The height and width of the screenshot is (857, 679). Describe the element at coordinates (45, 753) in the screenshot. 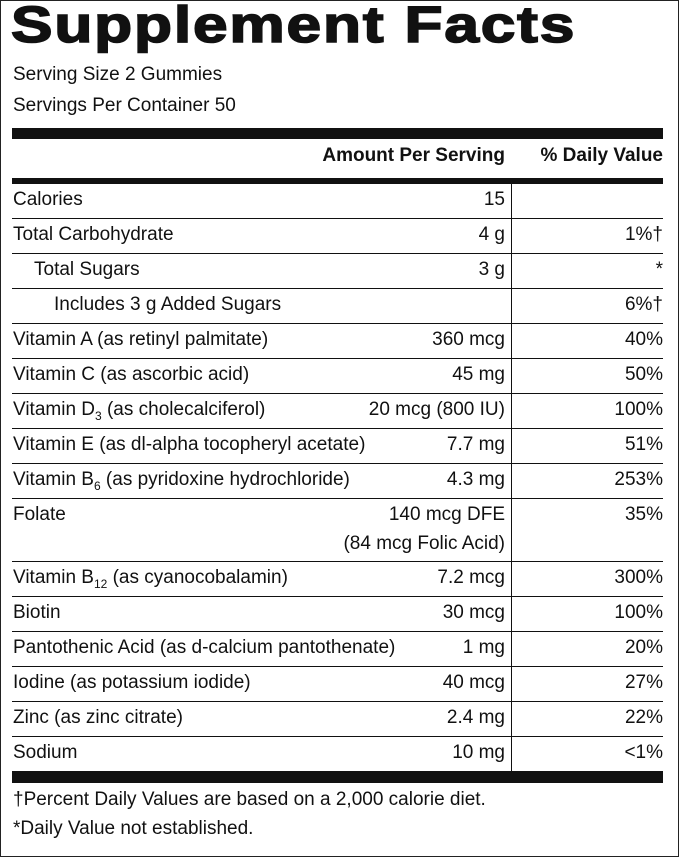

I see `nutrient-name: Sodium` at that location.